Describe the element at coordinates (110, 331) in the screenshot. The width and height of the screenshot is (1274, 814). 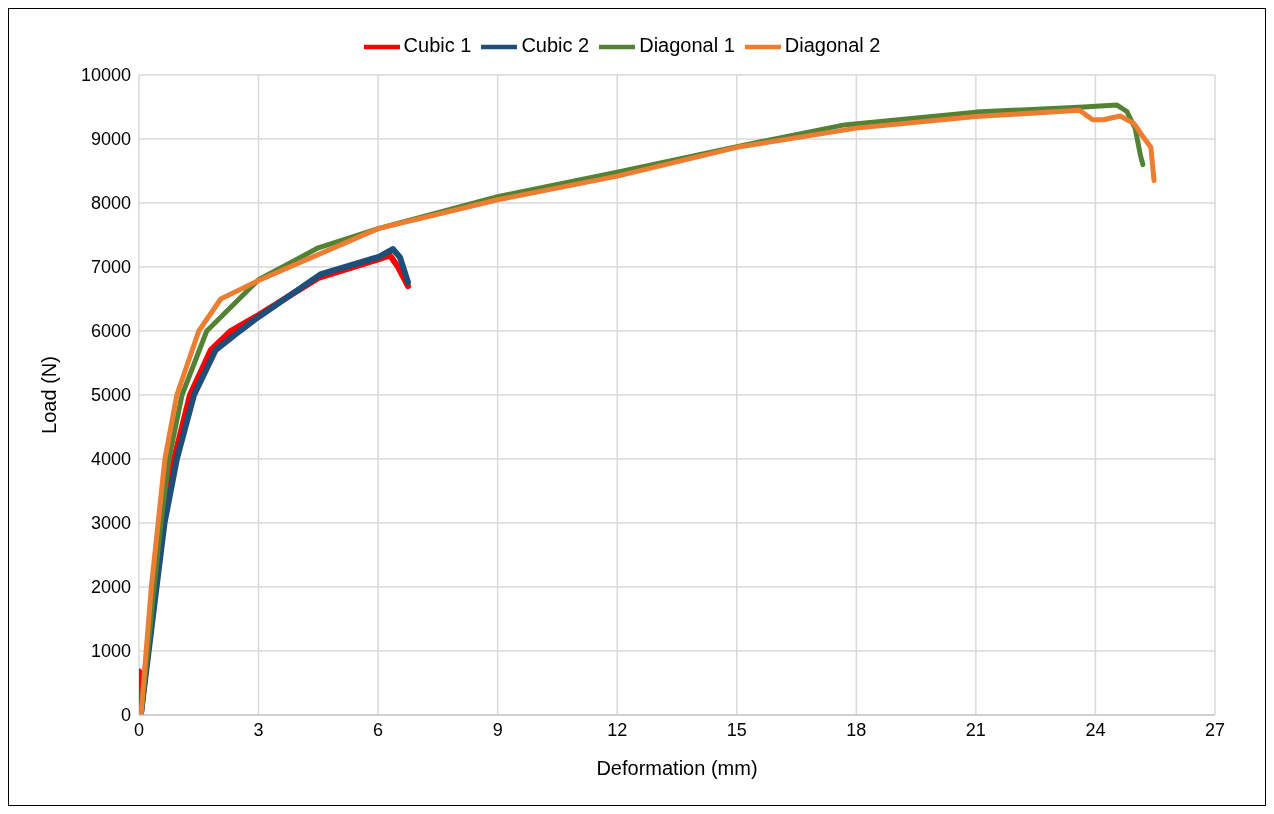
I see `y-tick-label: 6000` at that location.